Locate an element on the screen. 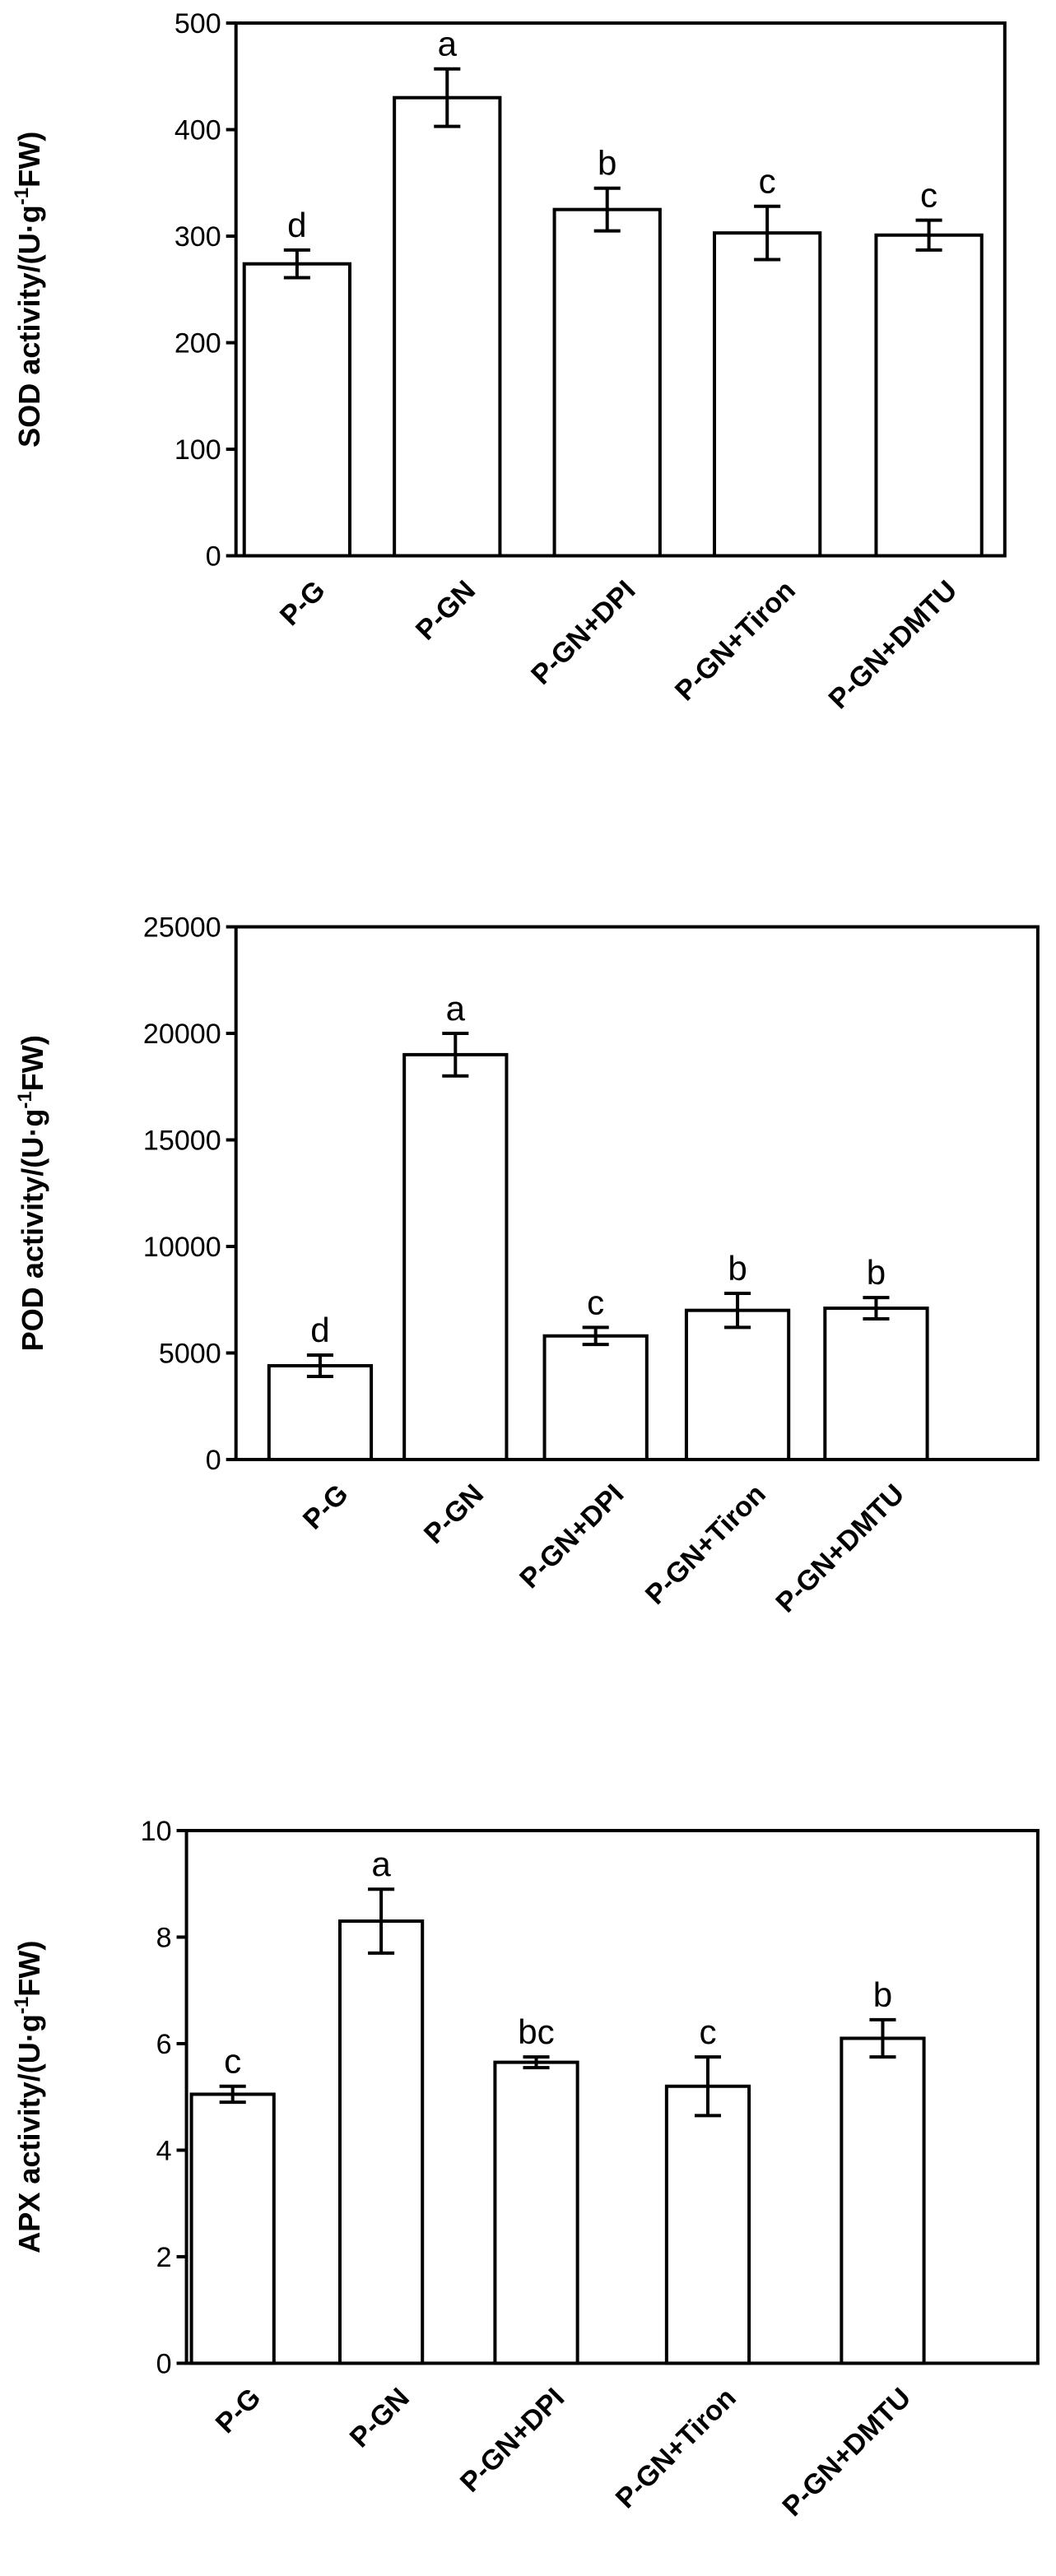 This screenshot has height=2576, width=1056. y-label-main: SOD activity/(U·g is located at coordinates (29, 327).